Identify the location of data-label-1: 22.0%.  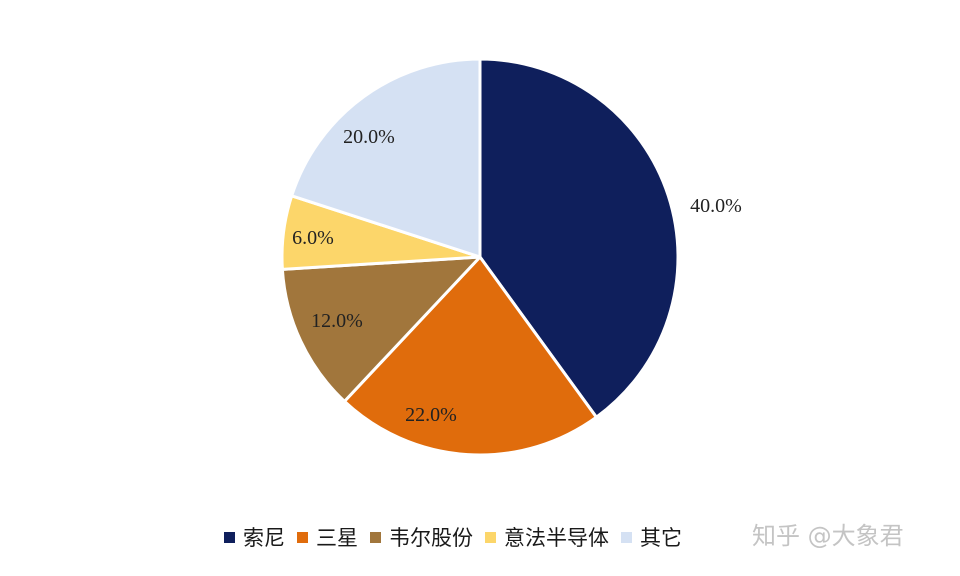
(431, 415).